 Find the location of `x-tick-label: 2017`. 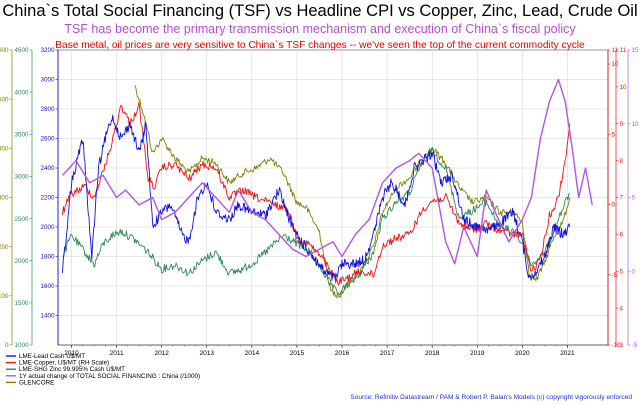

x-tick-label: 2017 is located at coordinates (387, 353).